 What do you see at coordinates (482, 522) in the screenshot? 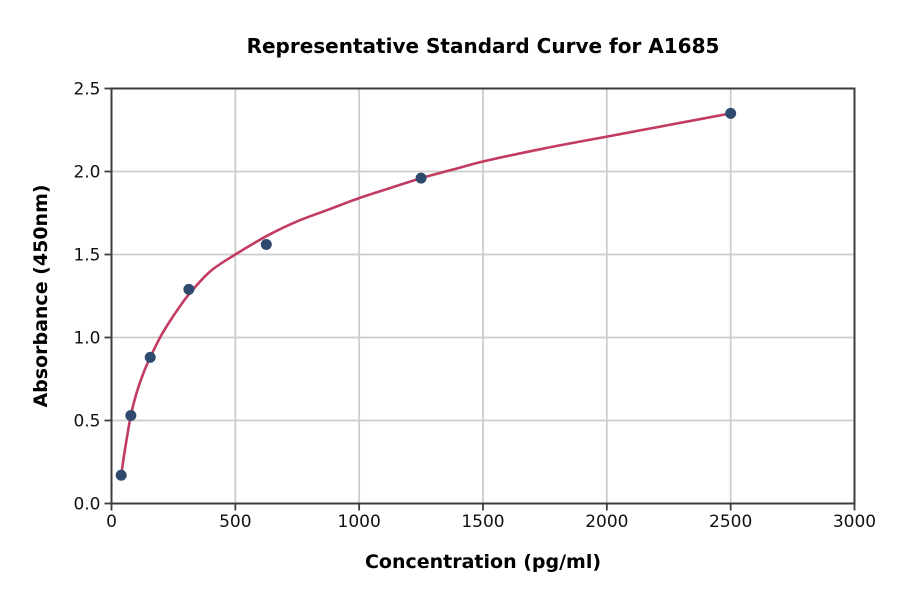
I see `x-tick-label: 1500` at bounding box center [482, 522].